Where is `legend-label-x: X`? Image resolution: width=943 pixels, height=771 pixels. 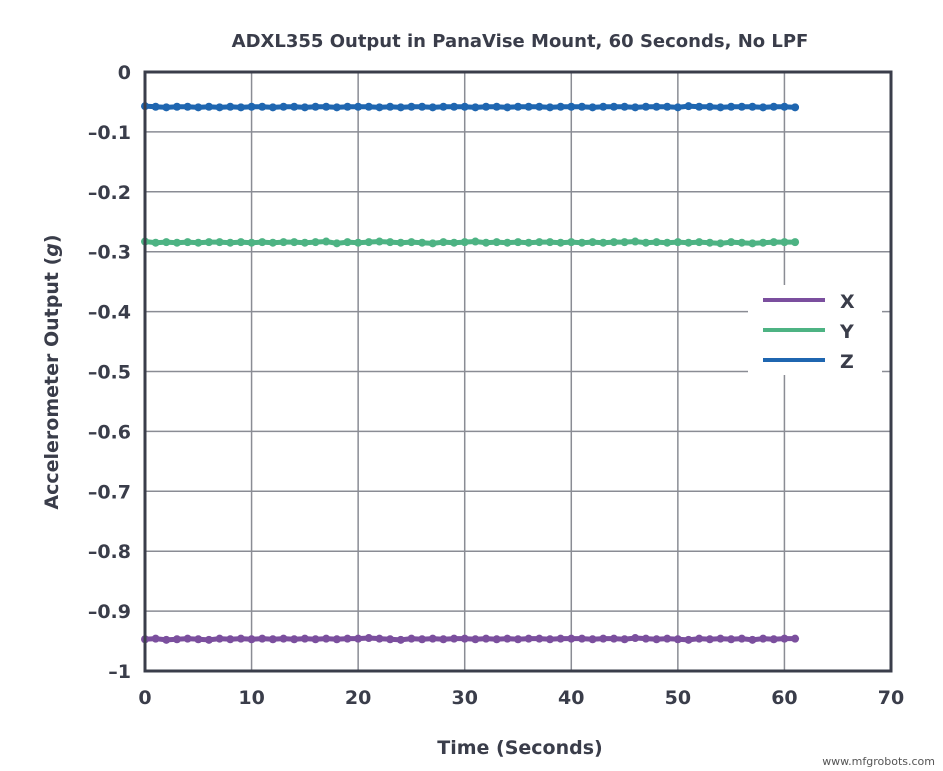
legend-label-x: X is located at coordinates (847, 302).